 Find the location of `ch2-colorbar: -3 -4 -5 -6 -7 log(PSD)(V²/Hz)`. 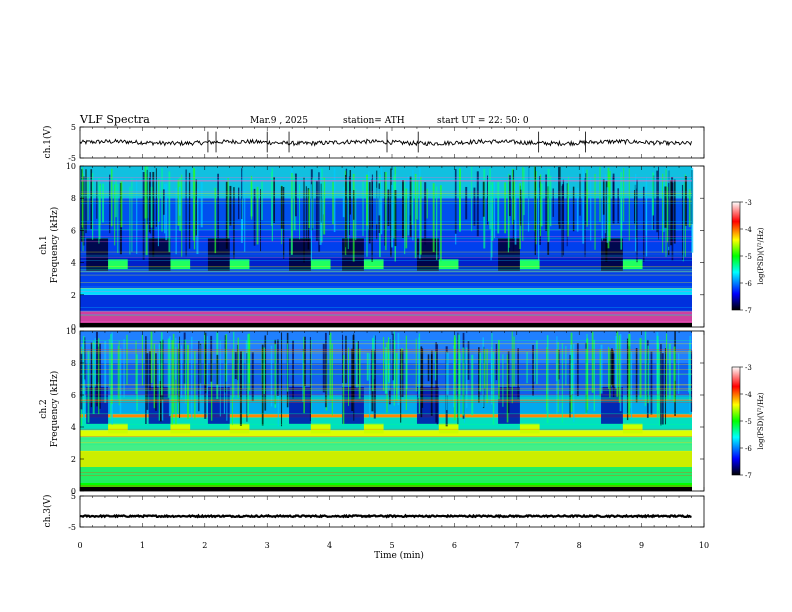

ch2-colorbar: -3 -4 -5 -6 -7 log(PSD)(V²/Hz) is located at coordinates (748, 422).